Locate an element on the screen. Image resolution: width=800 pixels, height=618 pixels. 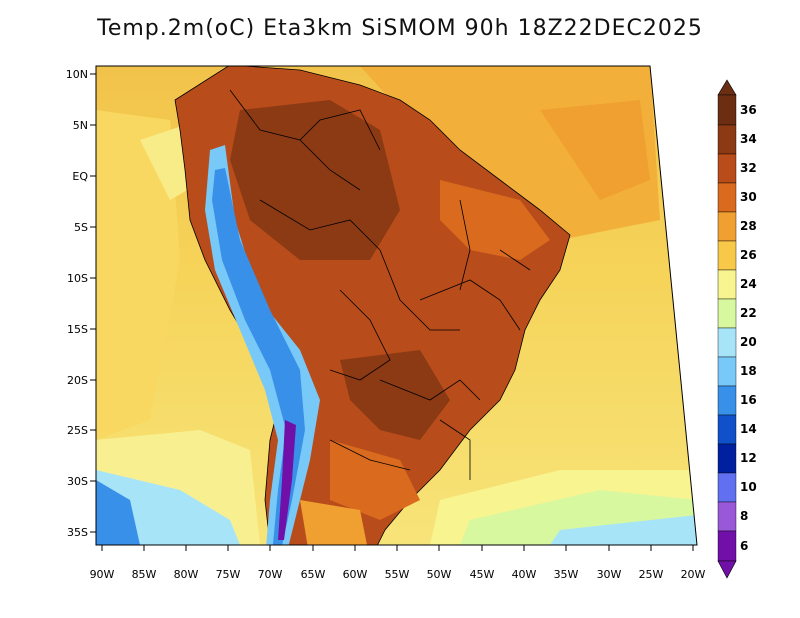
colorbar-label: 20 is located at coordinates (748, 342).